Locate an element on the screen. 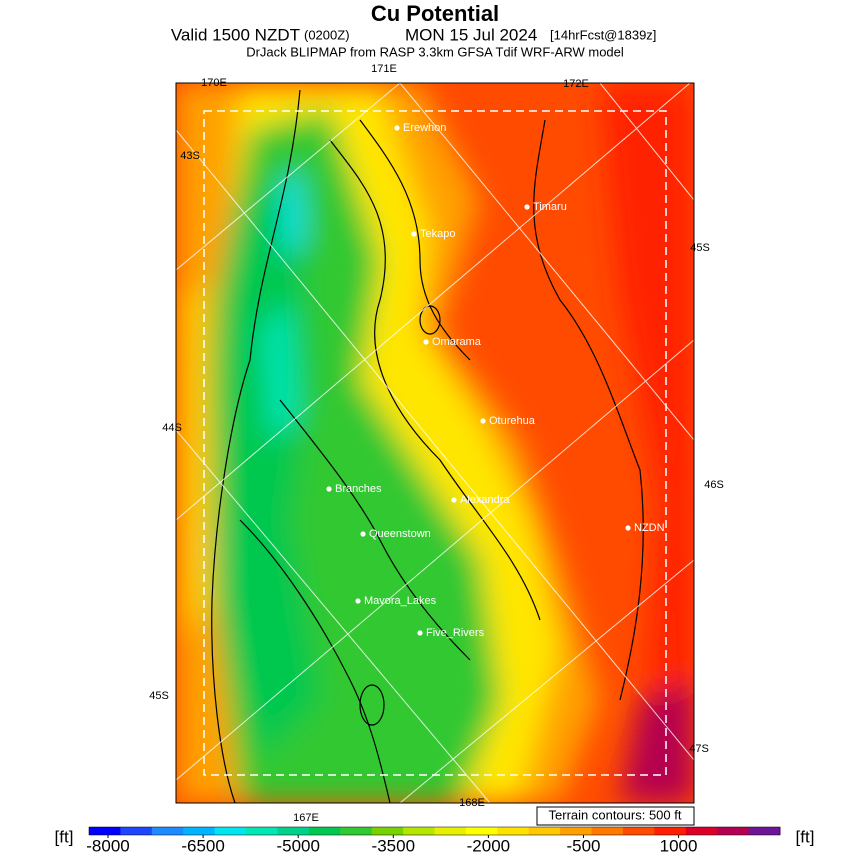  place-label: Omarama is located at coordinates (457, 342).